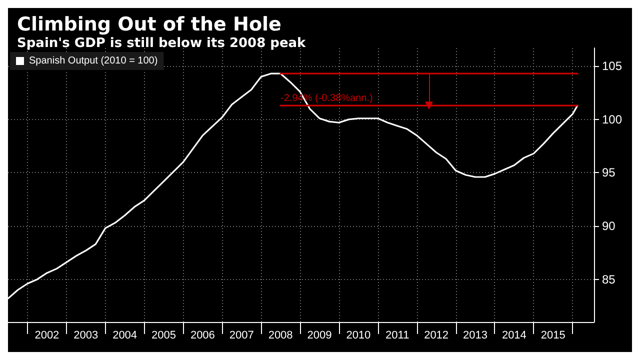 The height and width of the screenshot is (360, 640). I want to click on x-tick-label: 2005, so click(164, 336).